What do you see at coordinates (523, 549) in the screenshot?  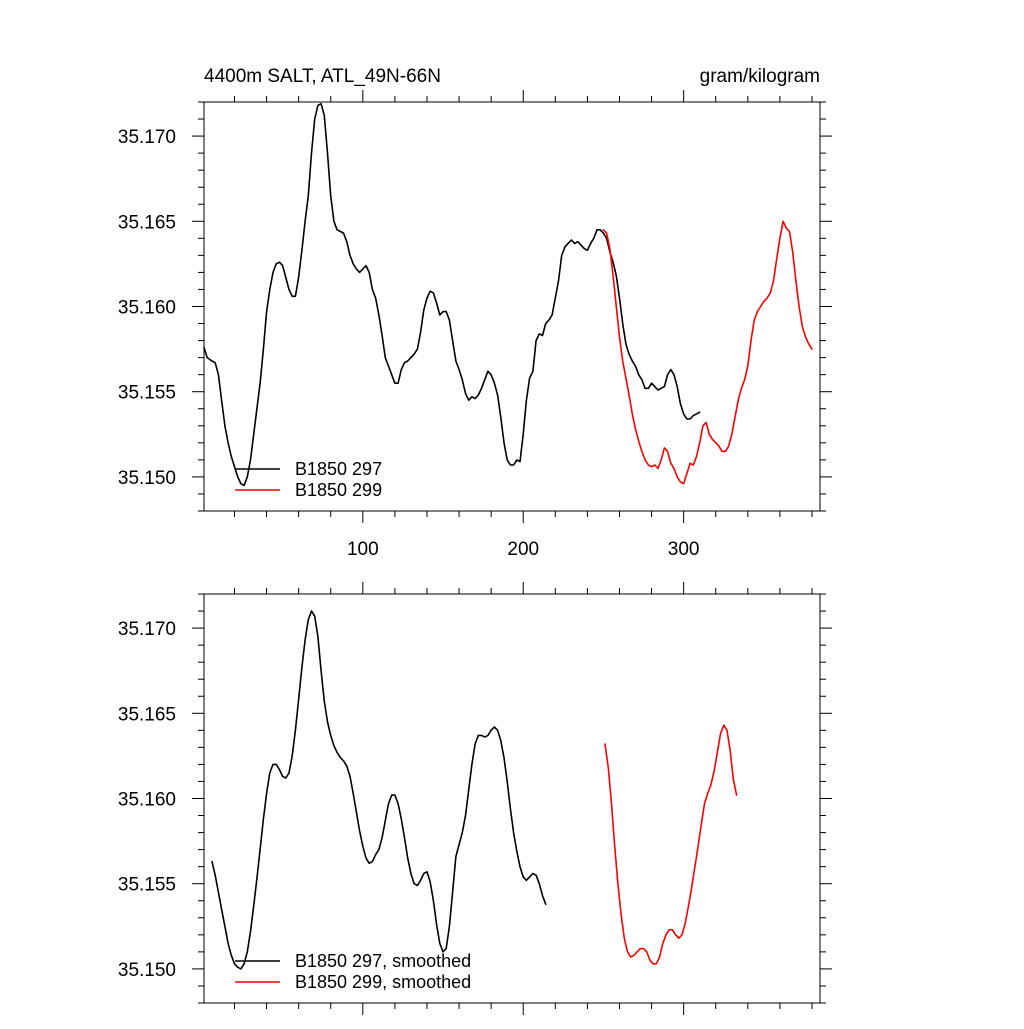 I see `x-tick-label: 200` at bounding box center [523, 549].